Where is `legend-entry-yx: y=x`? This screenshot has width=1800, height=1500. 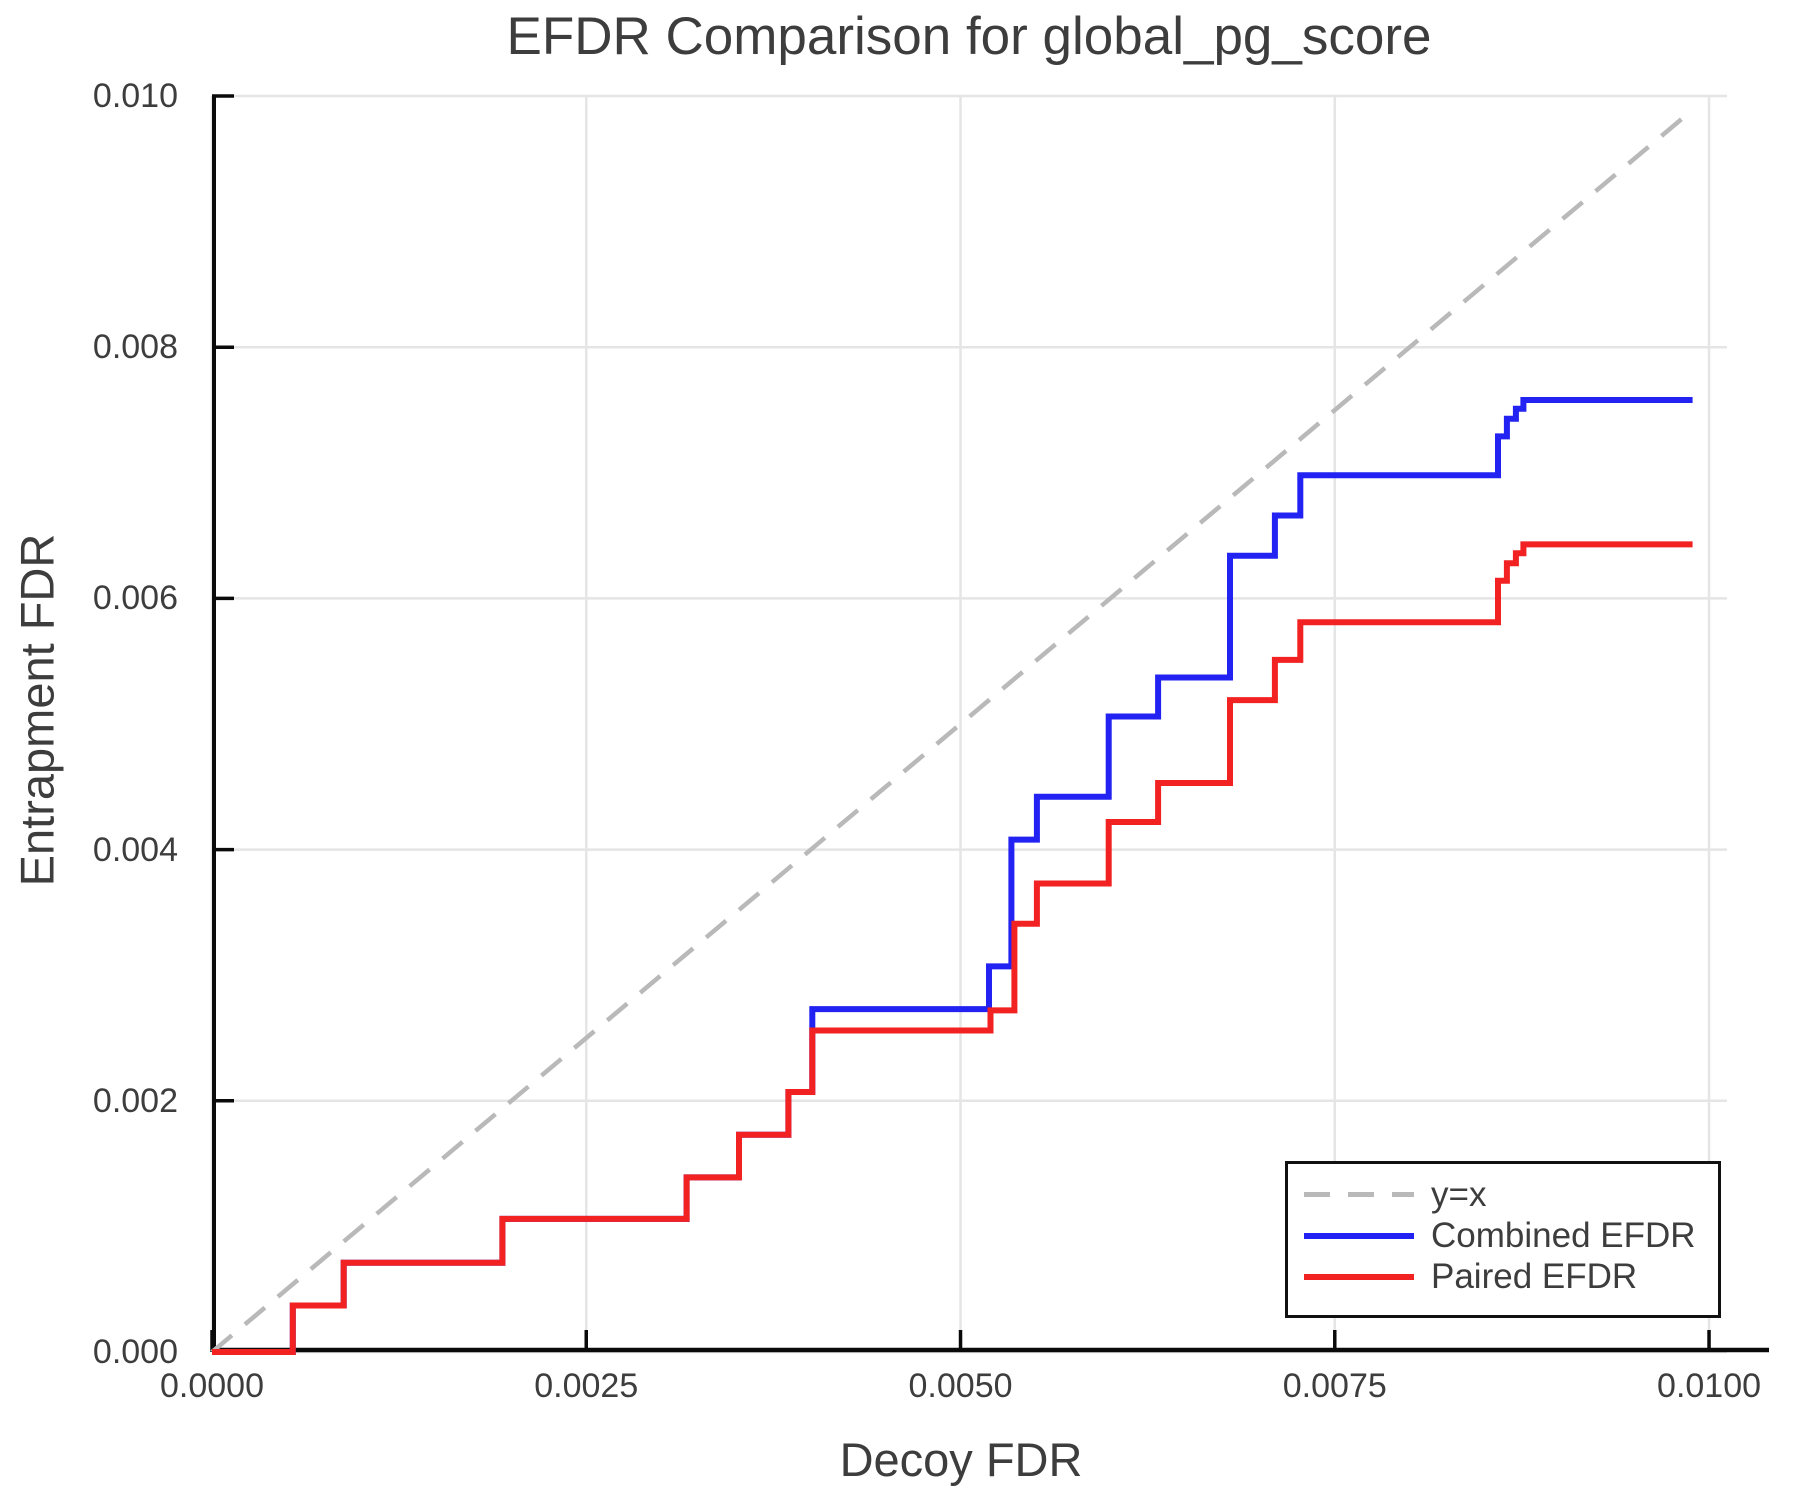
legend-entry-yx: y=x is located at coordinates (1511, 1194).